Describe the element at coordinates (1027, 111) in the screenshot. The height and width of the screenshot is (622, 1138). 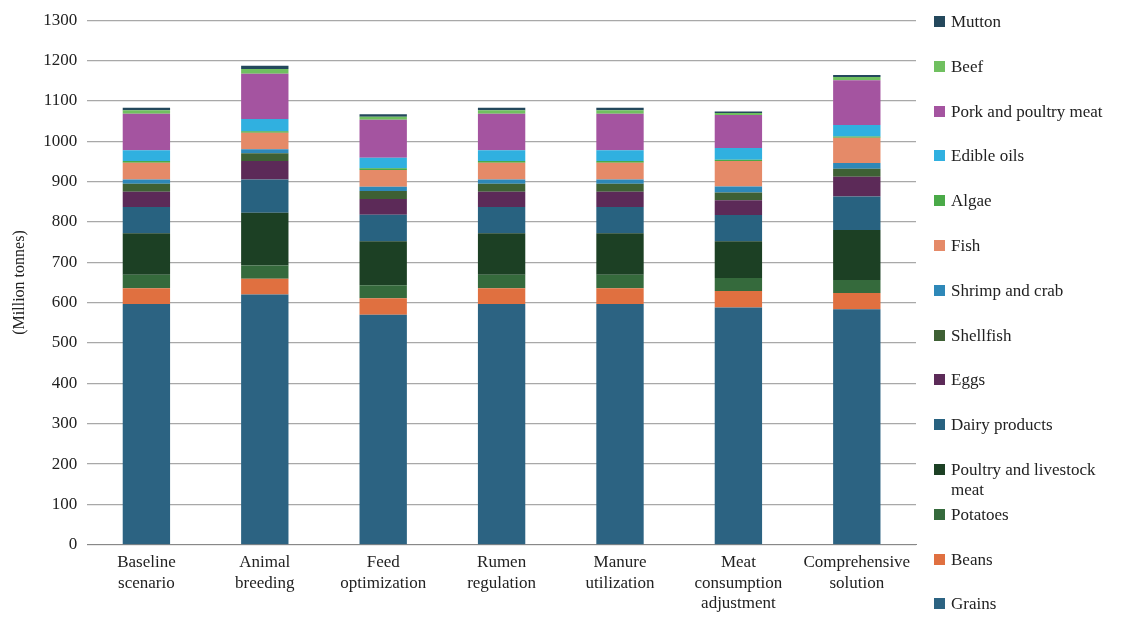
I see `legend-label: Pork and poultry meat` at that location.